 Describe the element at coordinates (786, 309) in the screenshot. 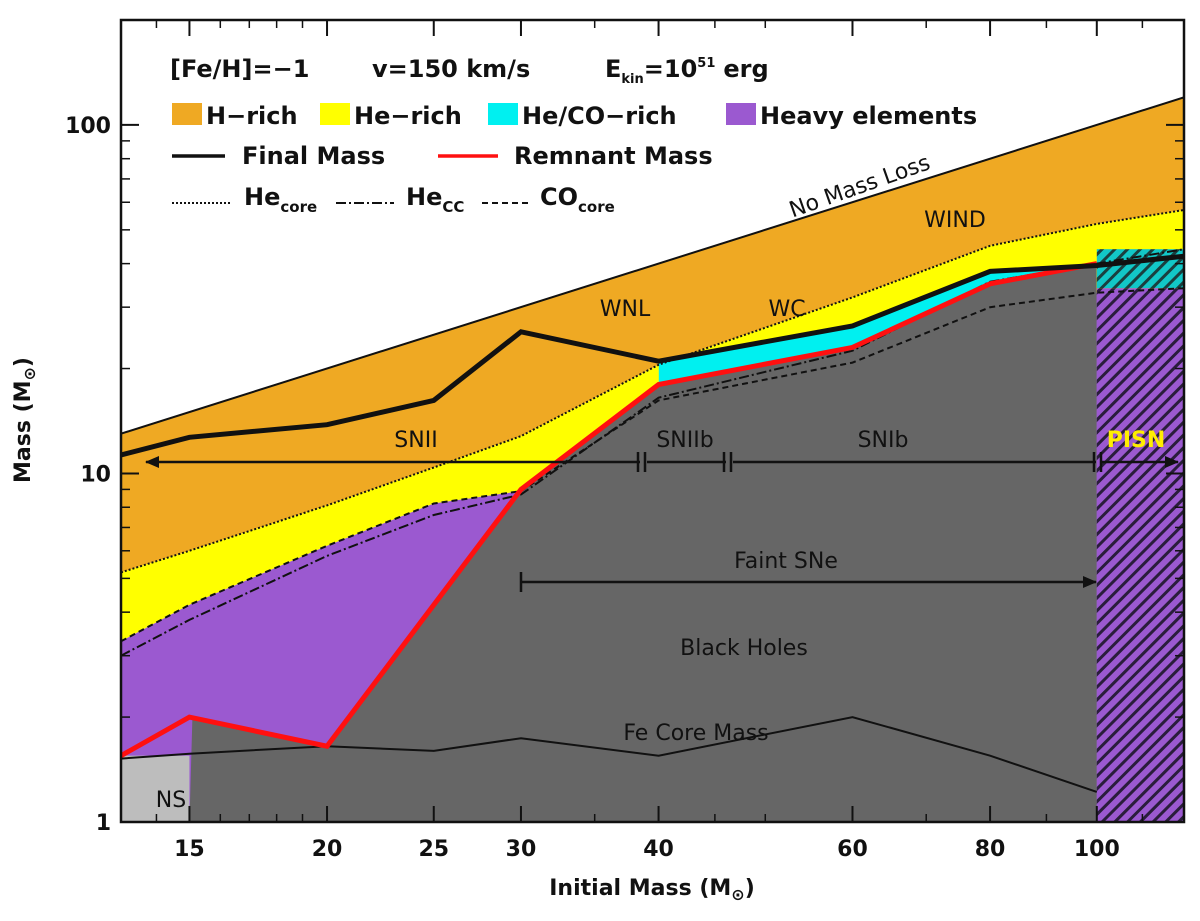

I see `label-wc: WC` at that location.